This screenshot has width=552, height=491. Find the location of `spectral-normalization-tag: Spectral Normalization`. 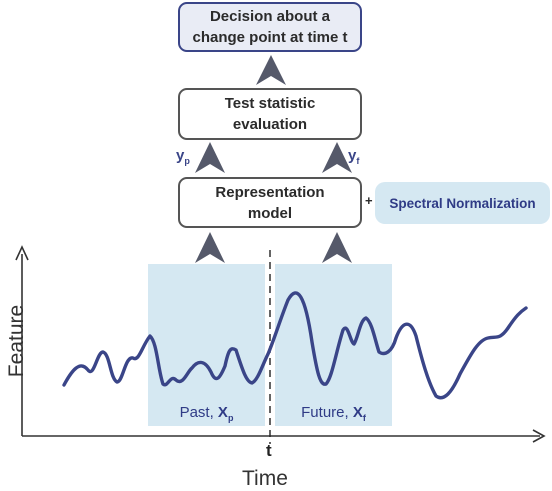

spectral-normalization-tag: Spectral Normalization is located at coordinates (462, 203).